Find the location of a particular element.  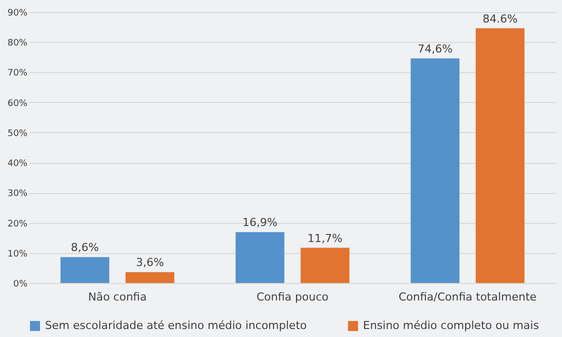

y-tick-label: 40% is located at coordinates (17, 164).